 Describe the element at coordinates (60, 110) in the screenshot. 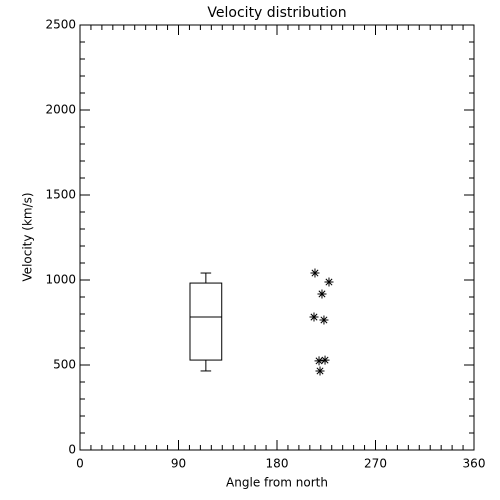

I see `y-tick-label: 2000` at that location.